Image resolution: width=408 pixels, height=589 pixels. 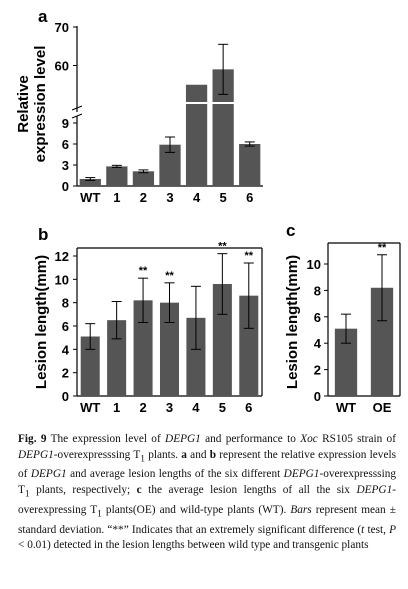 What do you see at coordinates (65, 165) in the screenshot?
I see `y-tick-label: 3` at bounding box center [65, 165].